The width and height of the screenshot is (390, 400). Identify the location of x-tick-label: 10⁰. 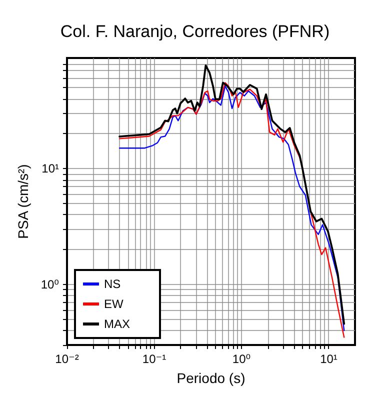
(241, 359).